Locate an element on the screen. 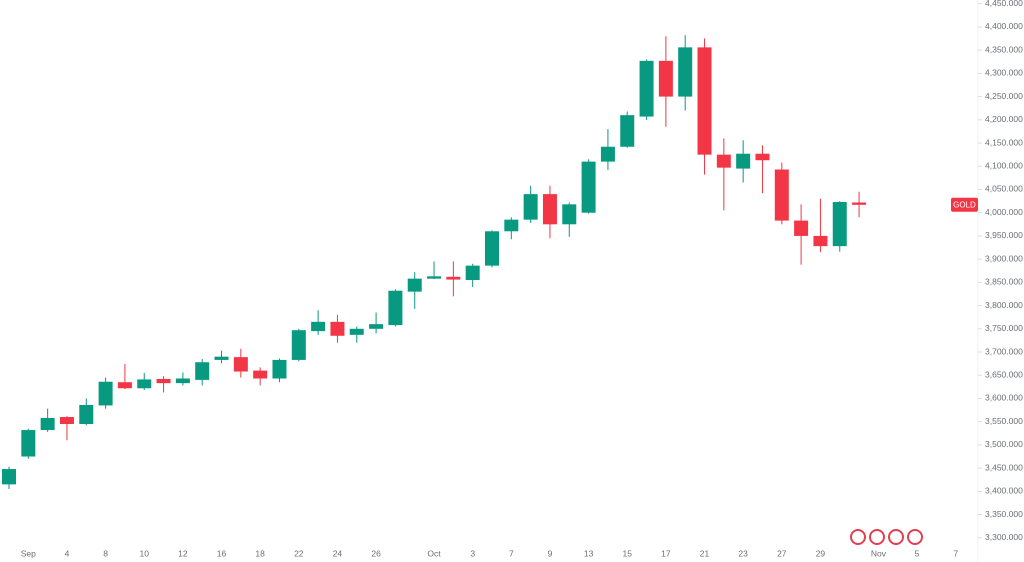 Image resolution: width=1024 pixels, height=562 pixels. y-tick-label: 3,900.000 is located at coordinates (1004, 258).